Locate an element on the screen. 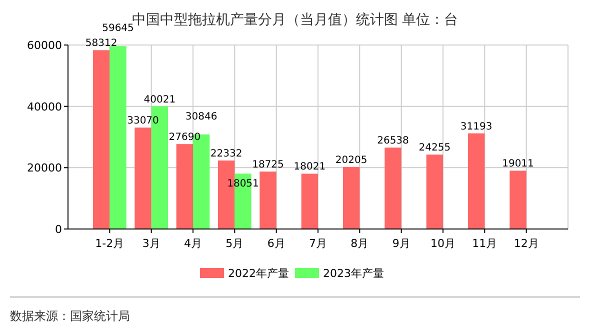 Image resolution: width=590 pixels, height=330 pixels. x-tick-label: 12月 is located at coordinates (526, 243).